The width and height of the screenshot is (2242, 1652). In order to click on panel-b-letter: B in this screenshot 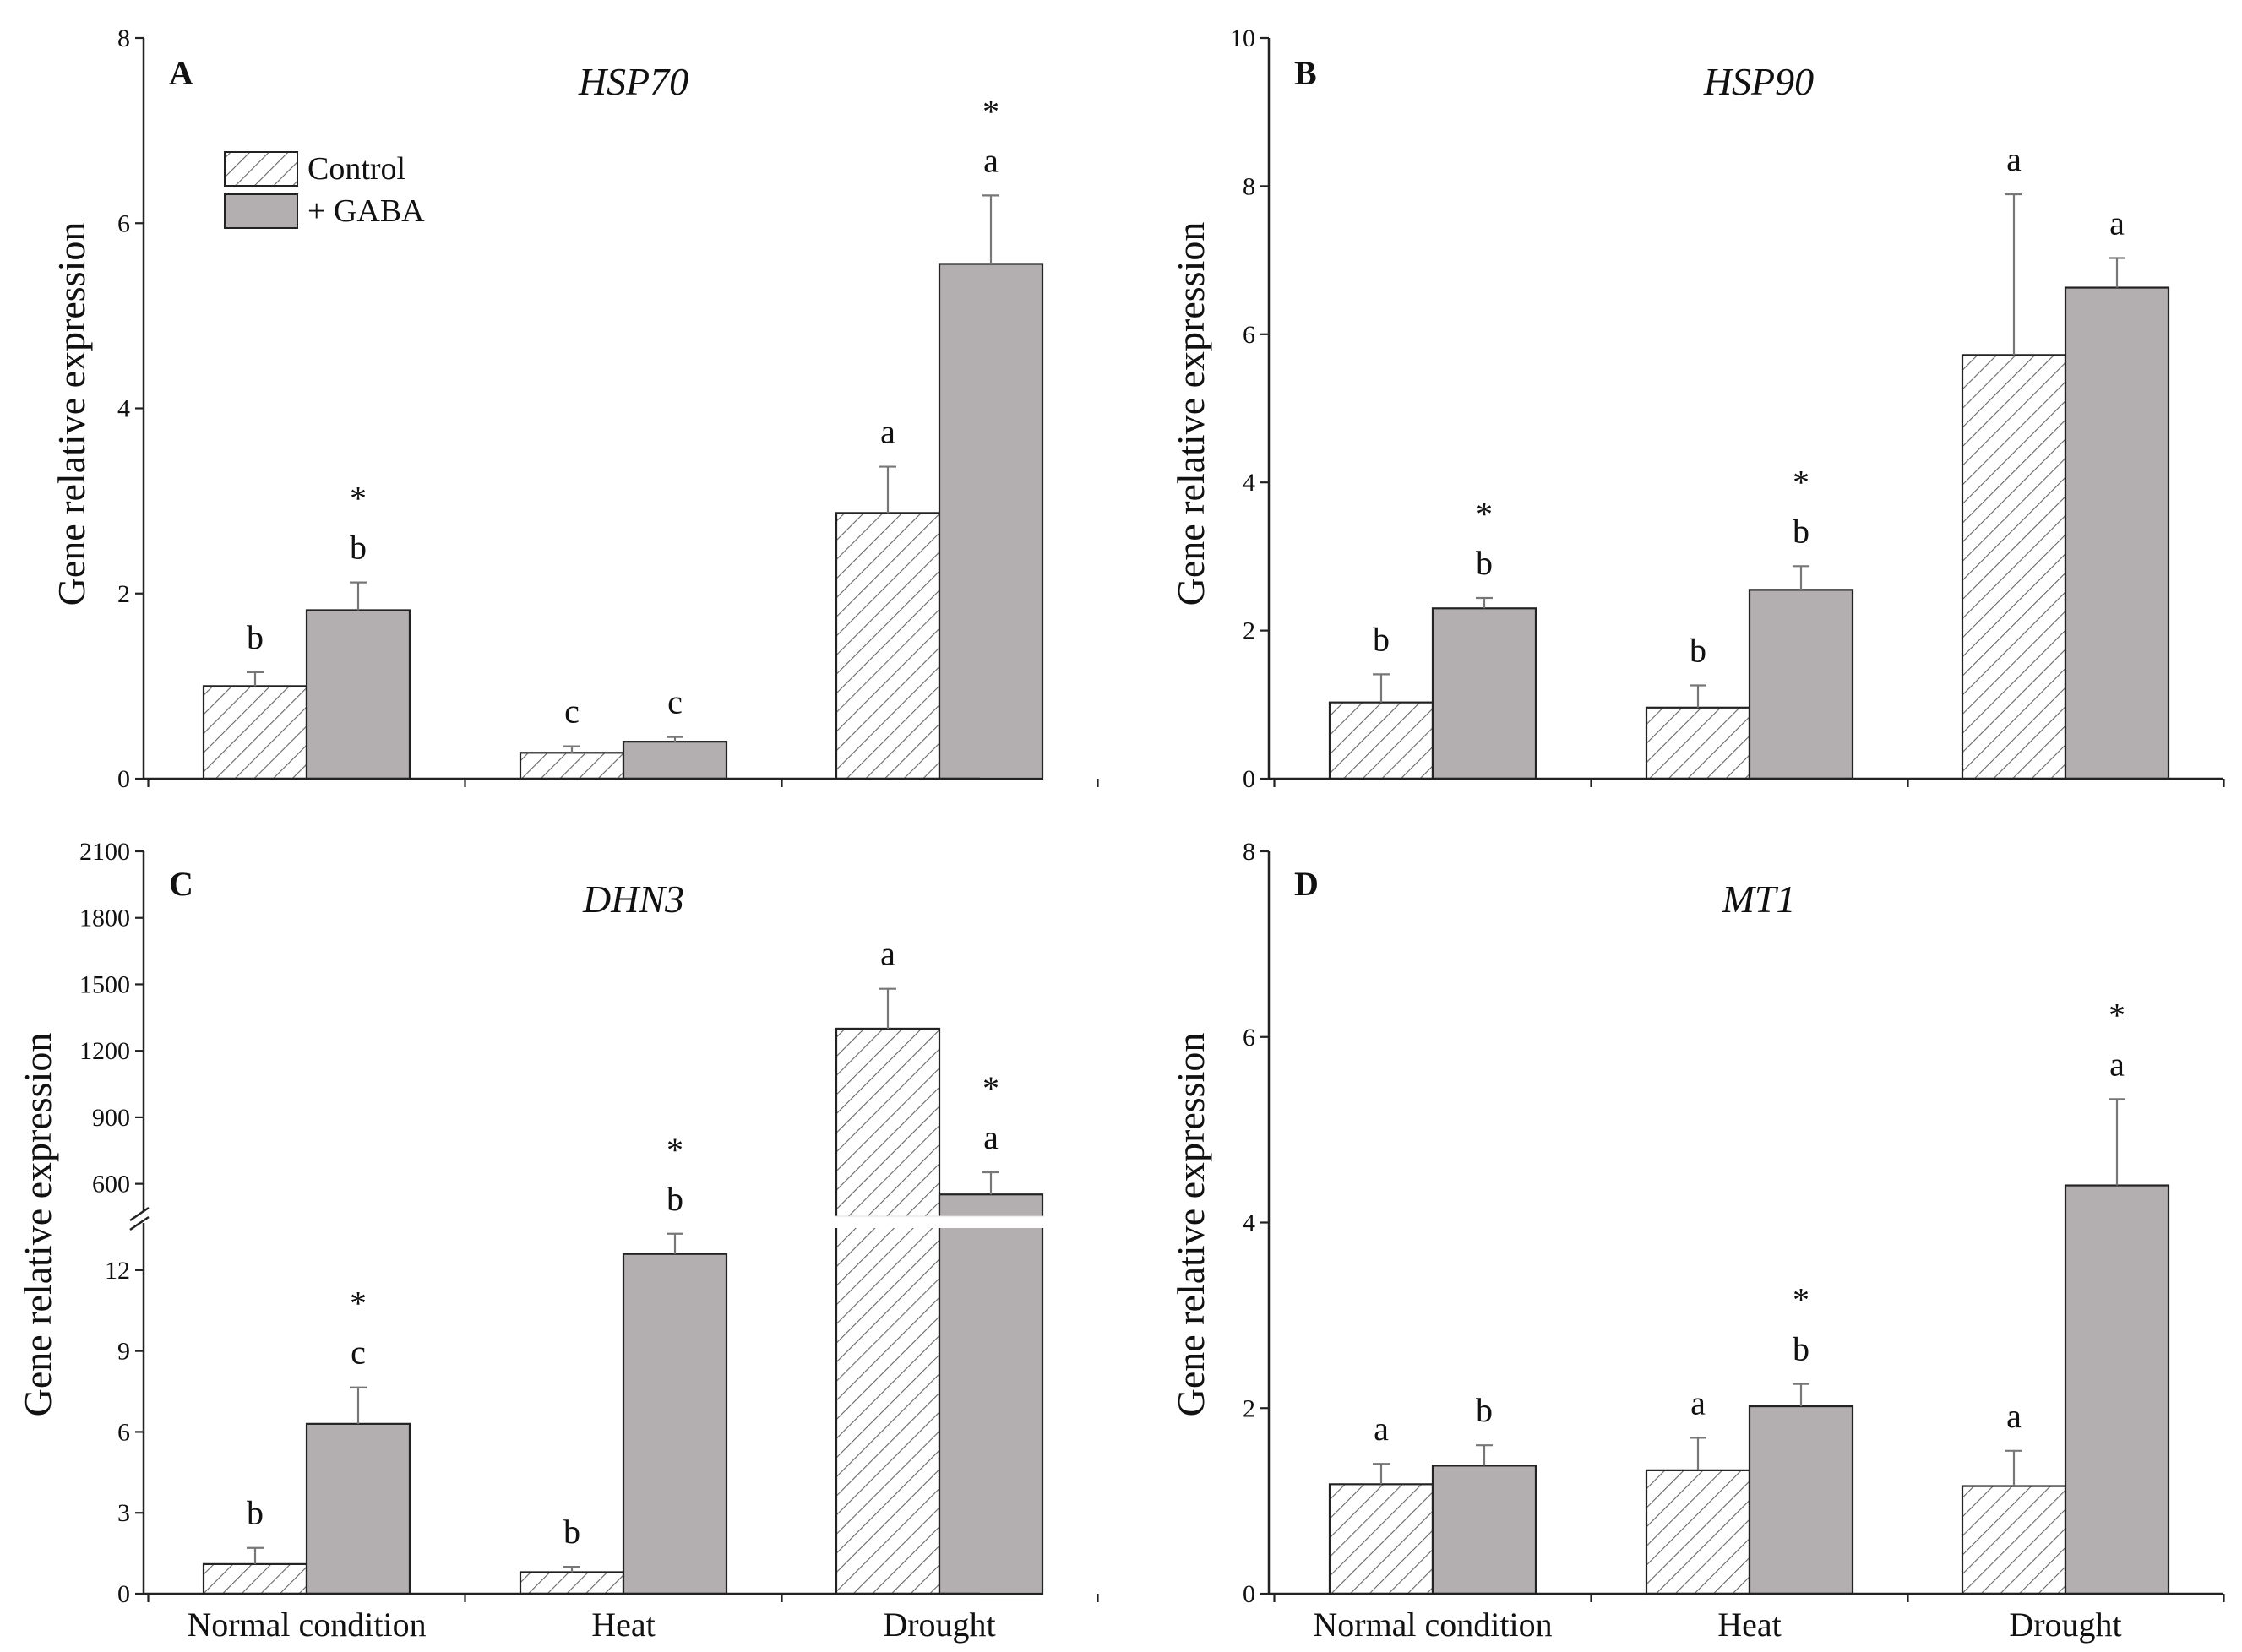, I will do `click(1305, 73)`.